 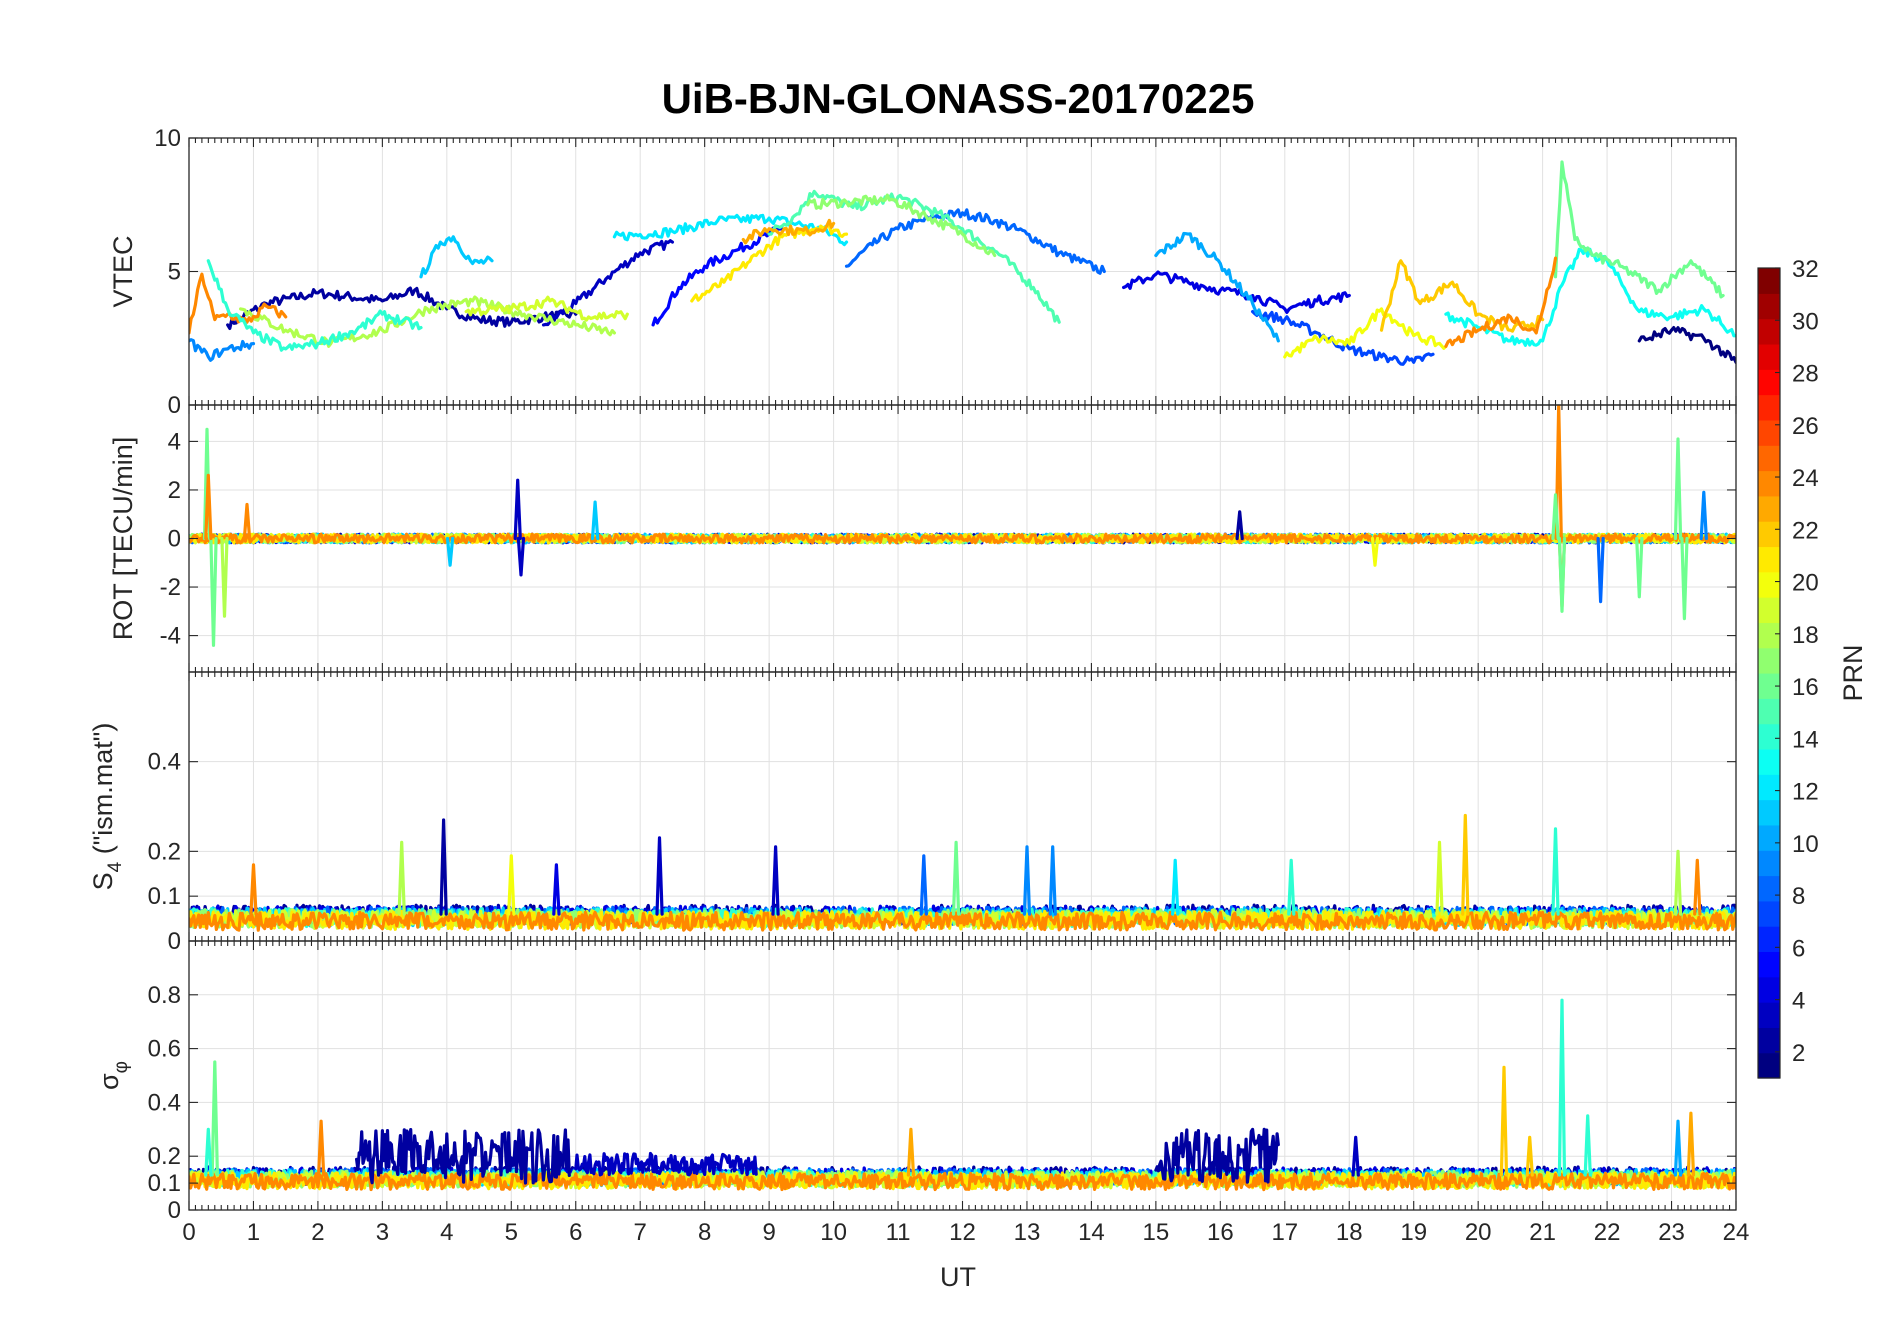 What do you see at coordinates (382, 1232) in the screenshot?
I see `x-tick-label: 3` at bounding box center [382, 1232].